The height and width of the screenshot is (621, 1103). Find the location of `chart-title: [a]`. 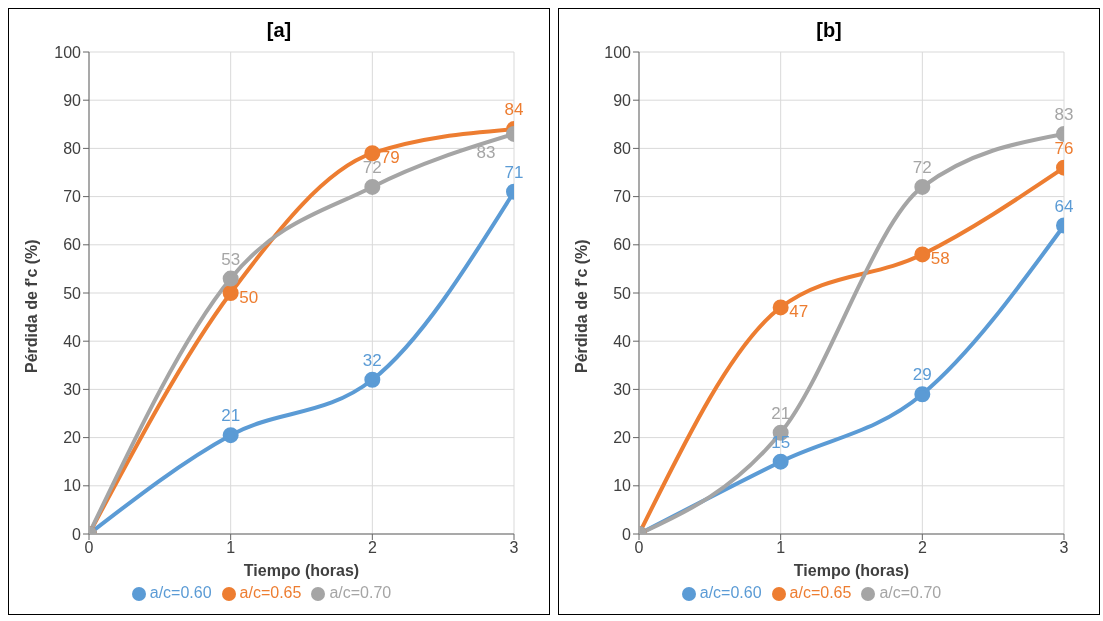

chart-title: [a] is located at coordinates (279, 30).